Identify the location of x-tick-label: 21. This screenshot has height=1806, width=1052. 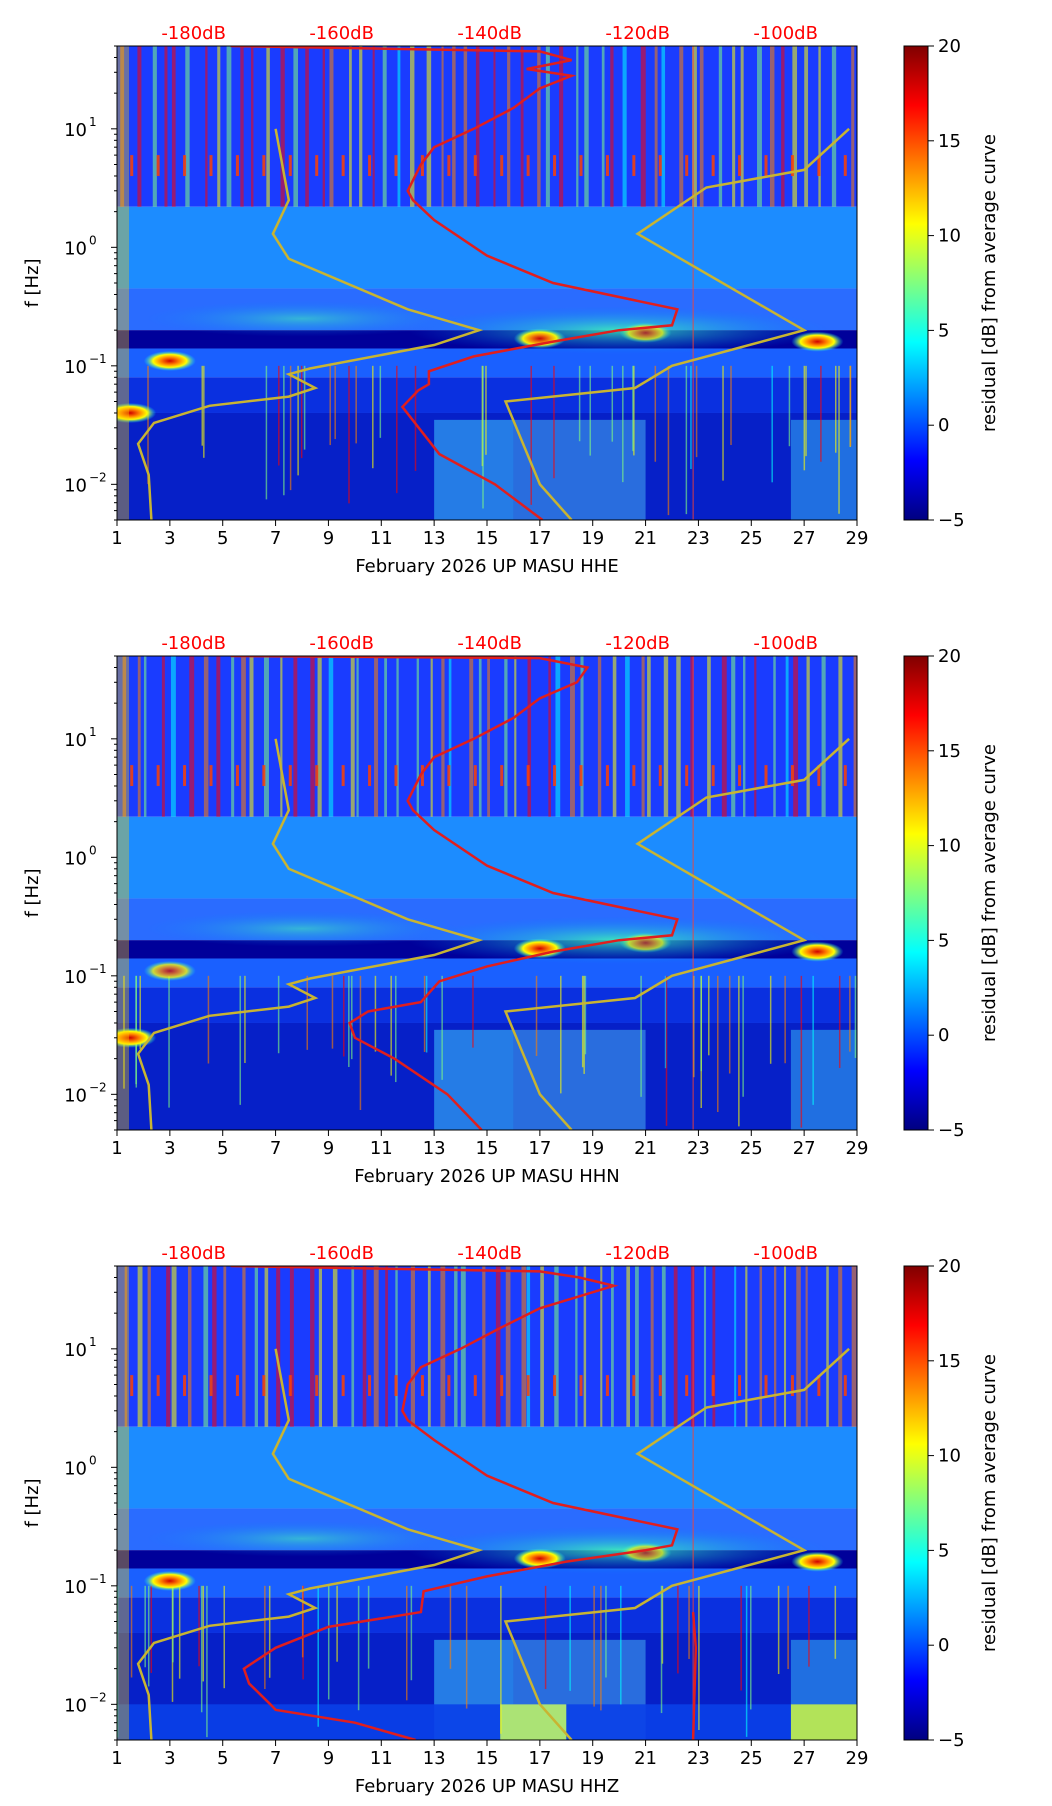
(645, 1148).